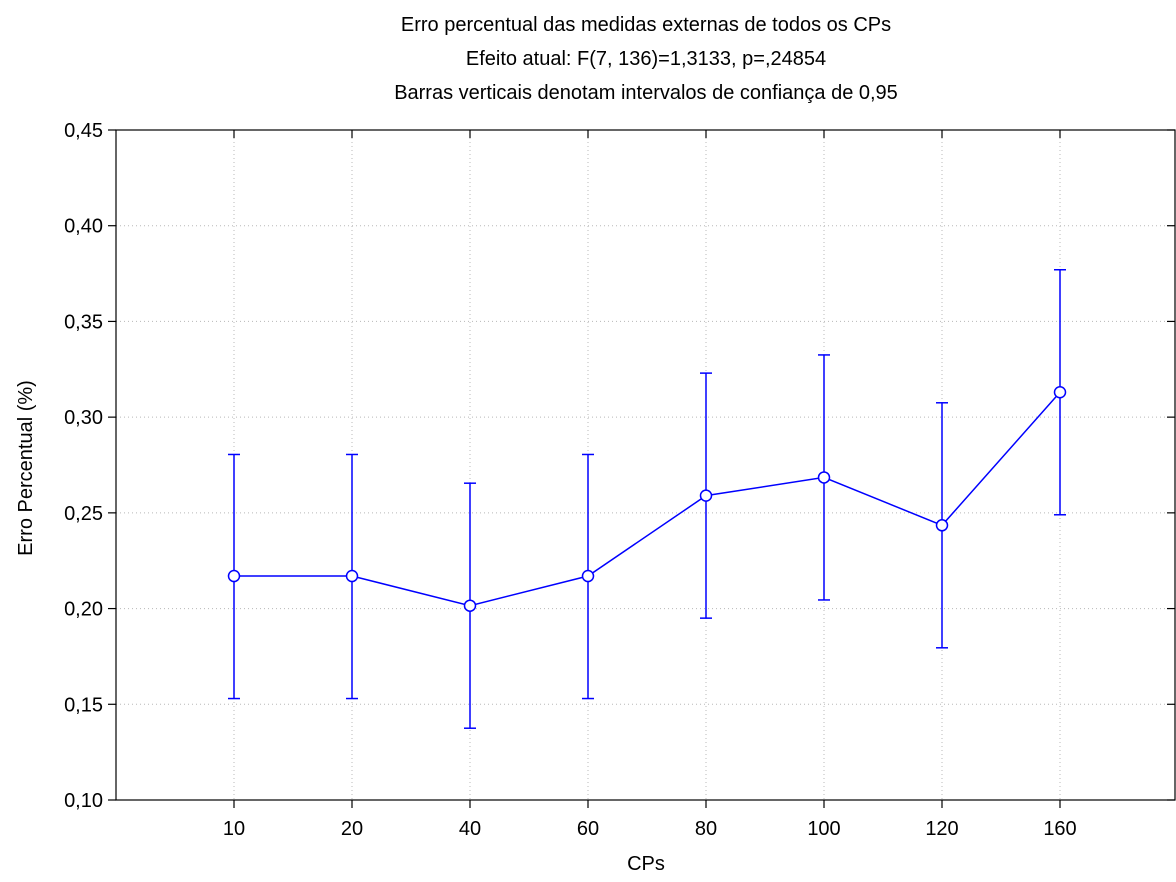  I want to click on x-tick-label: 40, so click(470, 829).